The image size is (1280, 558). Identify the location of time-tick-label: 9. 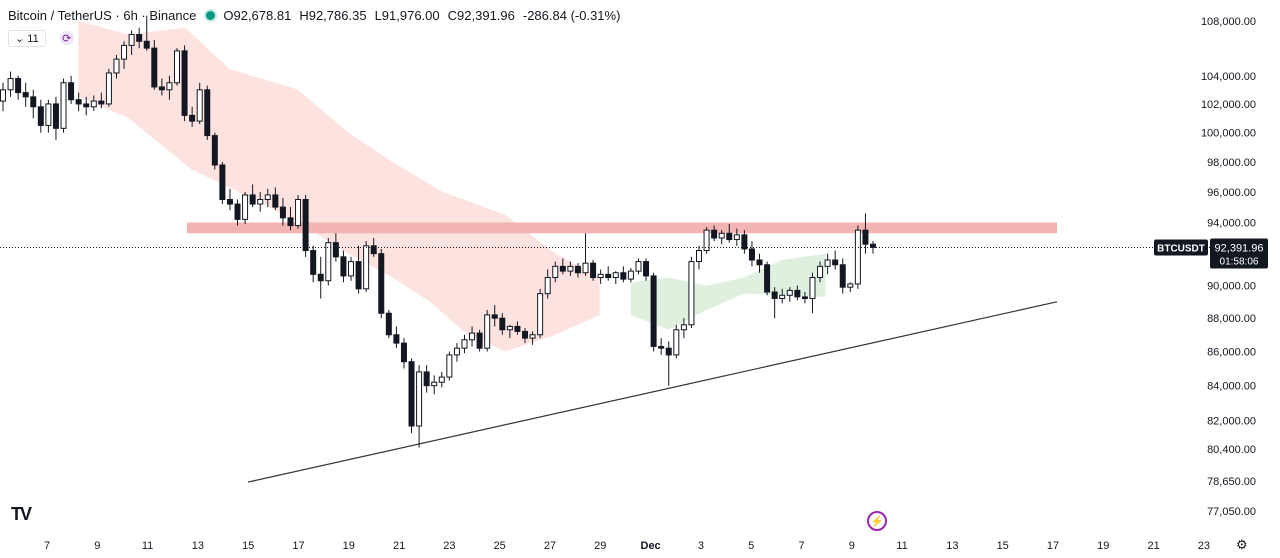
(852, 546).